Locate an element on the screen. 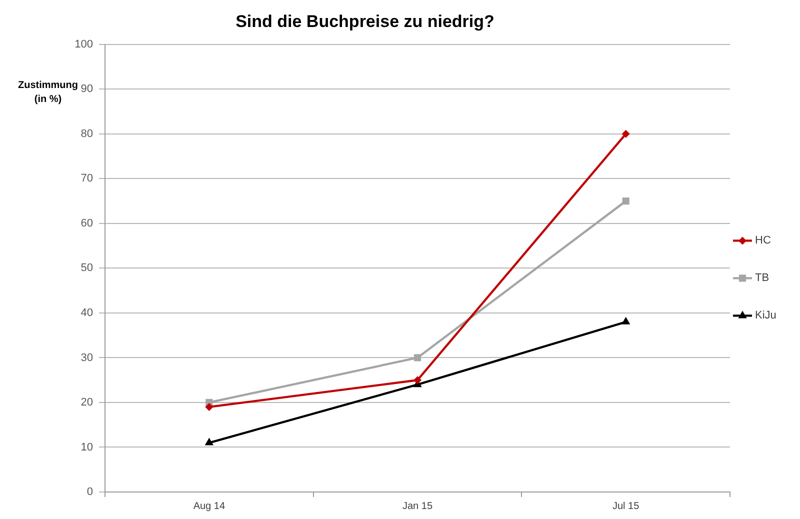 Image resolution: width=800 pixels, height=519 pixels. legend-label: TB is located at coordinates (762, 278).